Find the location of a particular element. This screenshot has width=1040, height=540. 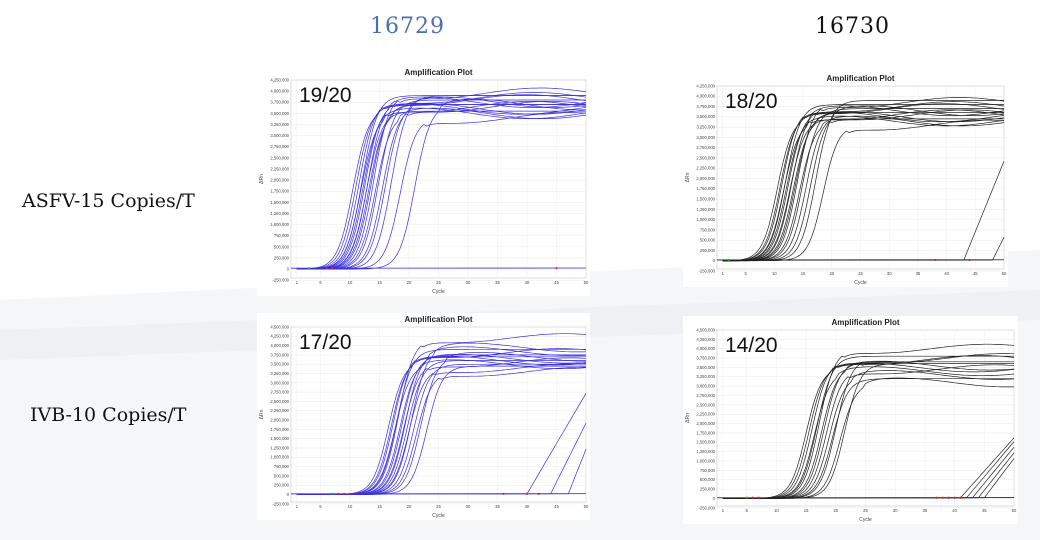

y-tick-label: 1,750,000 is located at coordinates (705, 432).